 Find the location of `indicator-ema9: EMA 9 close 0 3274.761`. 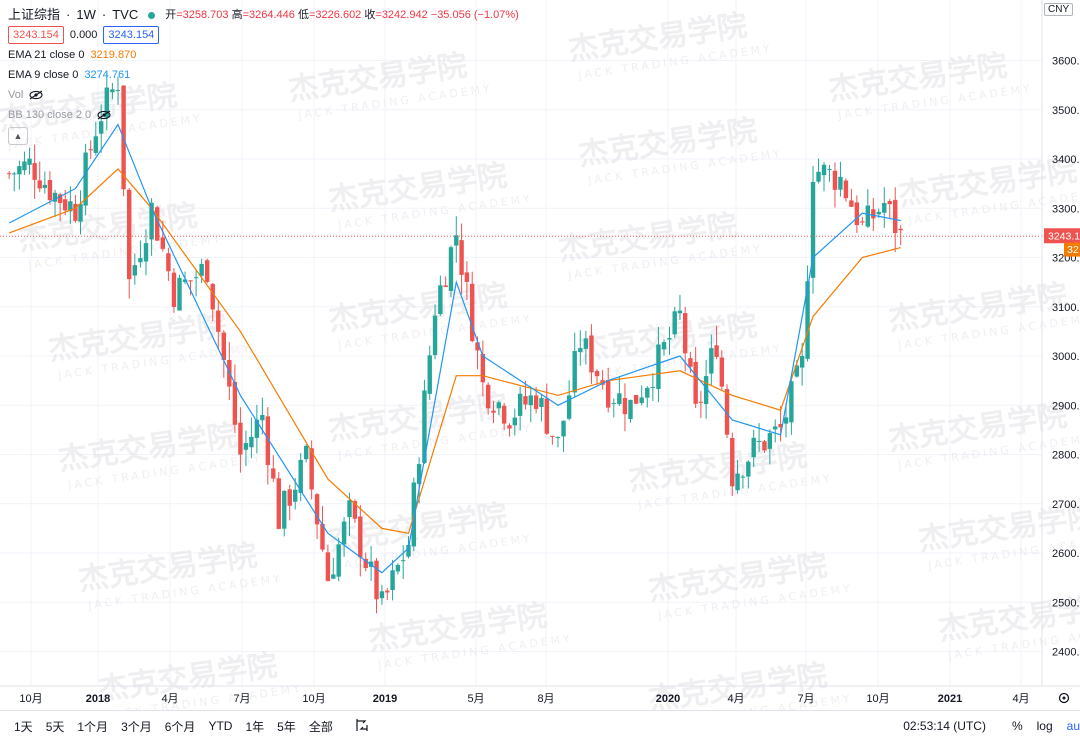

indicator-ema9: EMA 9 close 0 3274.761 is located at coordinates (69, 75).